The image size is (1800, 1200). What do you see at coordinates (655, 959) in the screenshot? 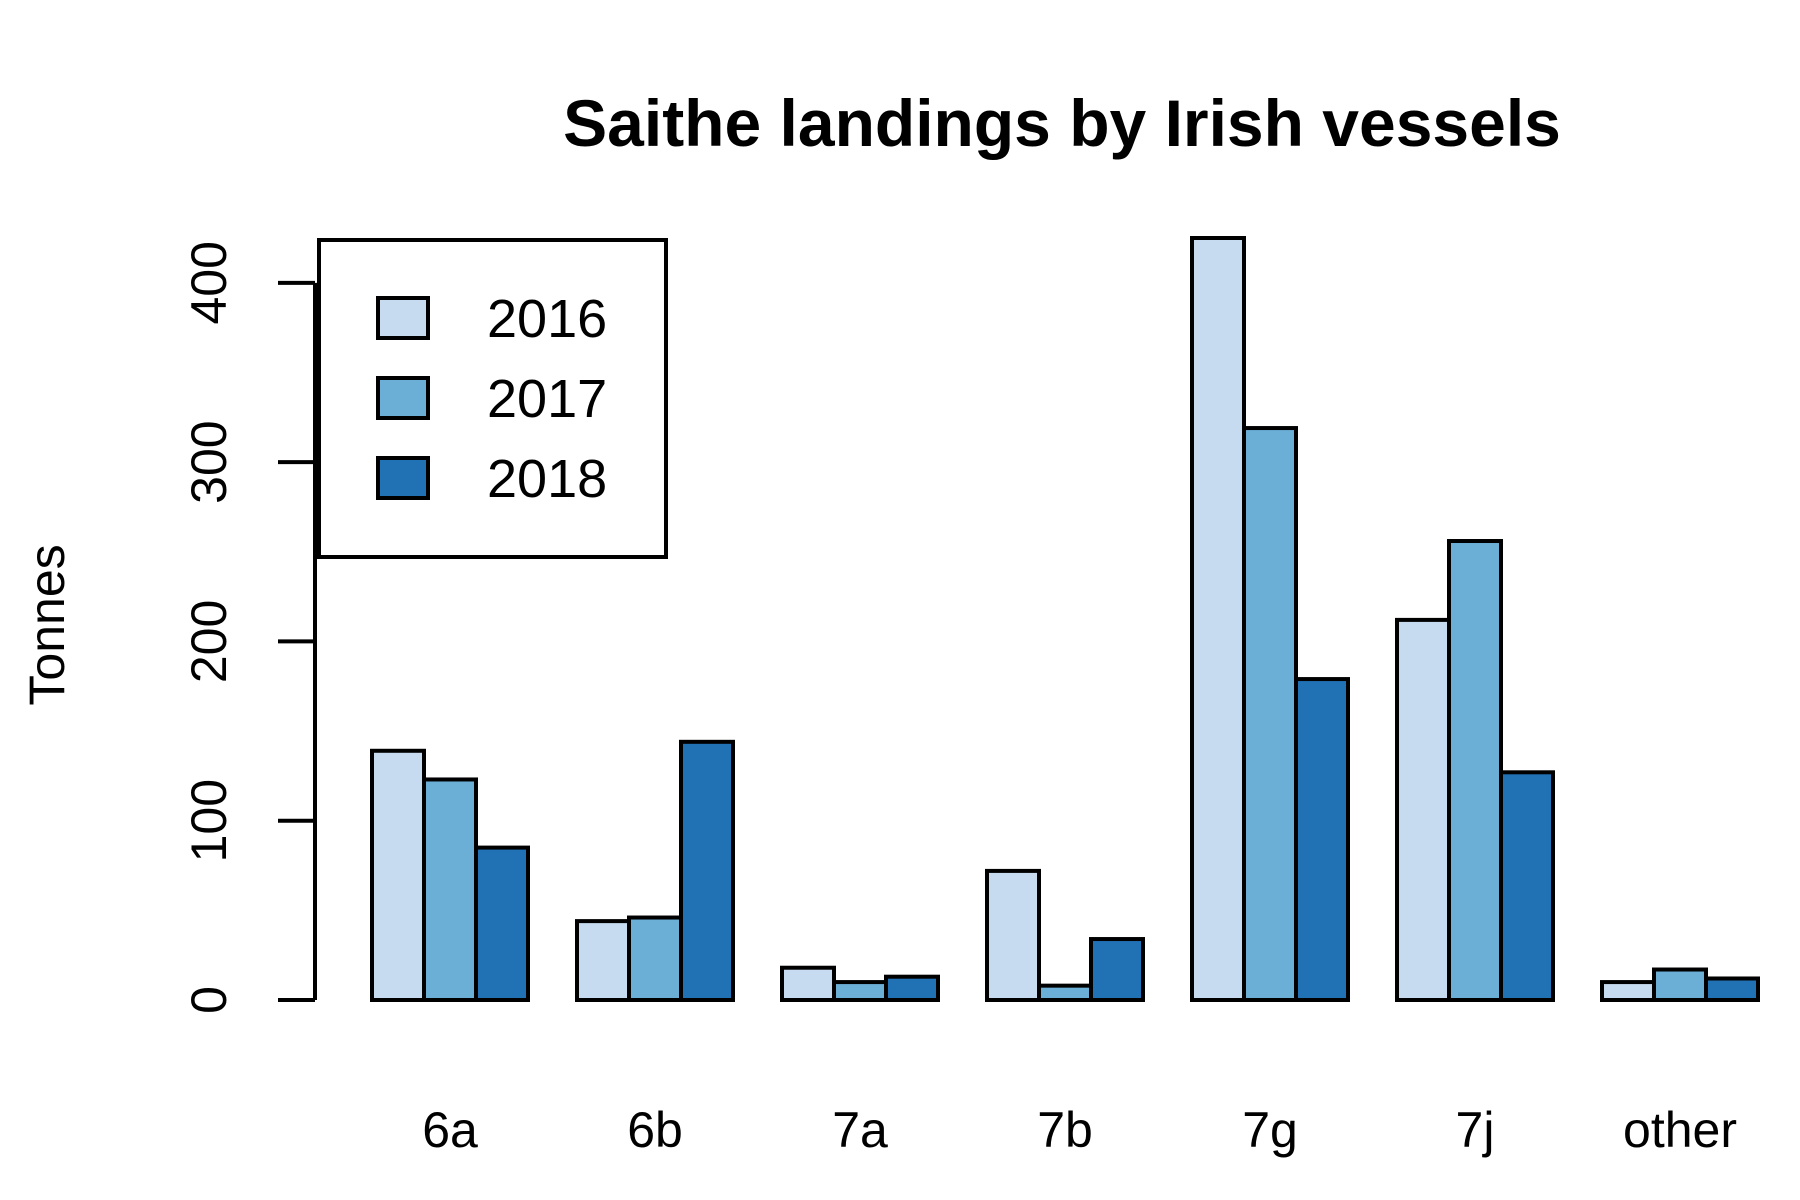
I see `bar-6b-2017` at bounding box center [655, 959].